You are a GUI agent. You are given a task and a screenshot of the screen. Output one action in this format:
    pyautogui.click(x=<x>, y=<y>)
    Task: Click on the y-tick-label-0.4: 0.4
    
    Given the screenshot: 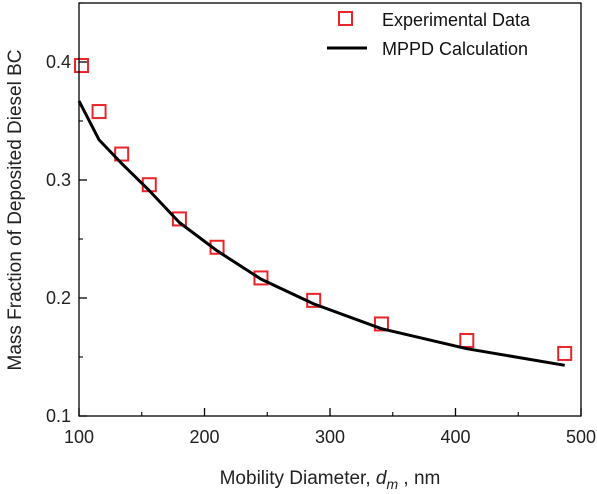 What is the action you would take?
    pyautogui.click(x=58, y=62)
    